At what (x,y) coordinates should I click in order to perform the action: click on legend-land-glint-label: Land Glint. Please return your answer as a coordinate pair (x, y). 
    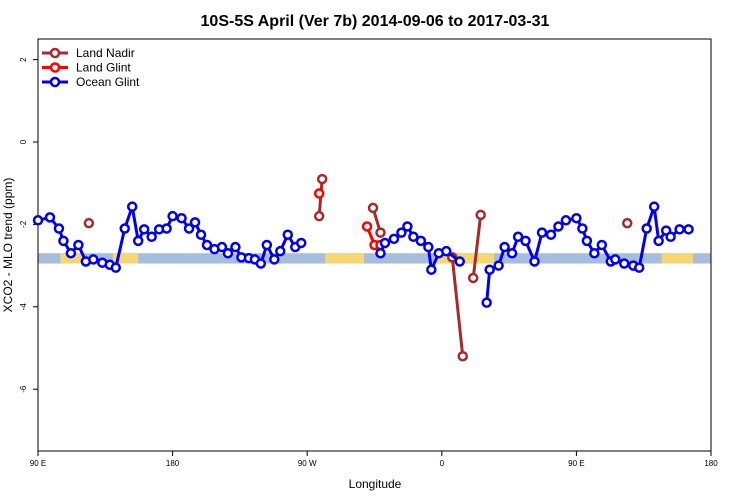
    Looking at the image, I should click on (103, 68).